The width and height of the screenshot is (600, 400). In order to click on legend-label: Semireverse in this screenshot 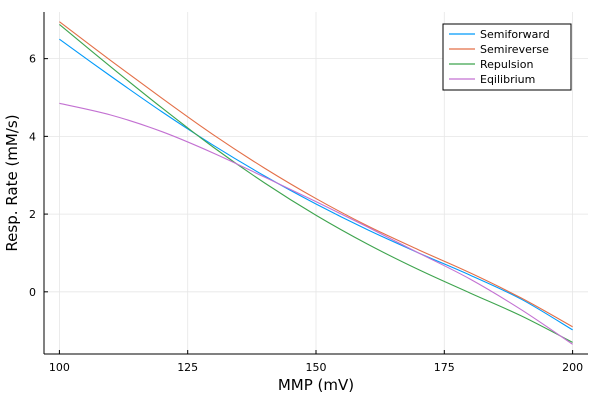, I will do `click(514, 49)`.